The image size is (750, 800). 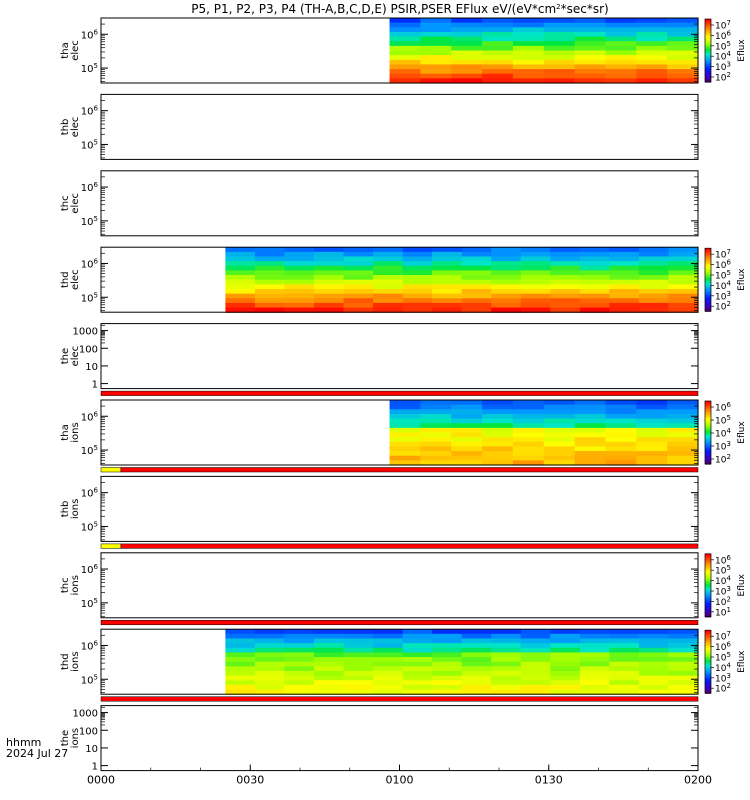 I want to click on colorbar-frame, so click(x=708, y=585).